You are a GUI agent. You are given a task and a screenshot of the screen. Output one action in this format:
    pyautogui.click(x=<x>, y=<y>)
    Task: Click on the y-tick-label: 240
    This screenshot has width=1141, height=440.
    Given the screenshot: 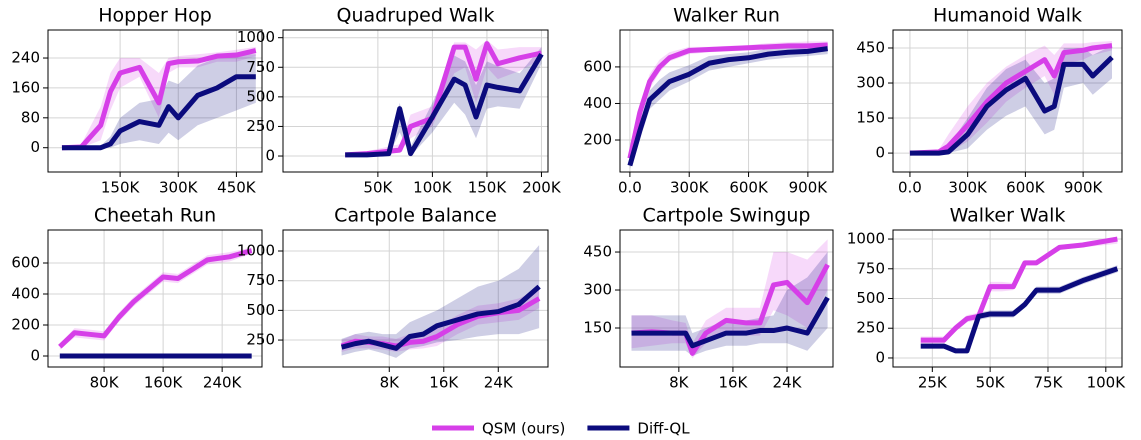 What is the action you would take?
    pyautogui.click(x=25, y=58)
    